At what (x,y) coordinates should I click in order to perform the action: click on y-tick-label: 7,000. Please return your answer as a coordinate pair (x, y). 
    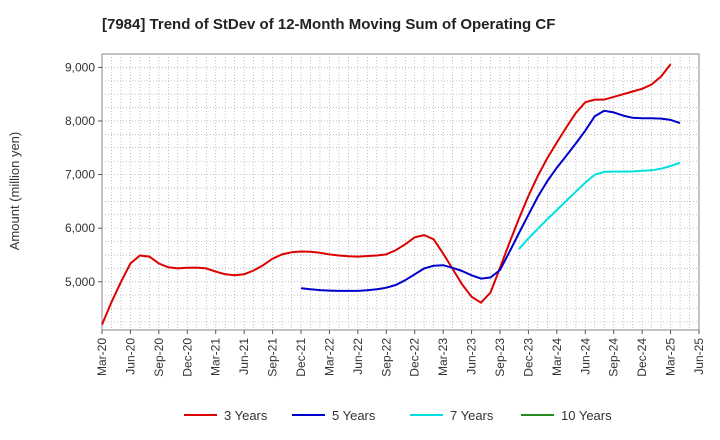
    Looking at the image, I should click on (80, 175).